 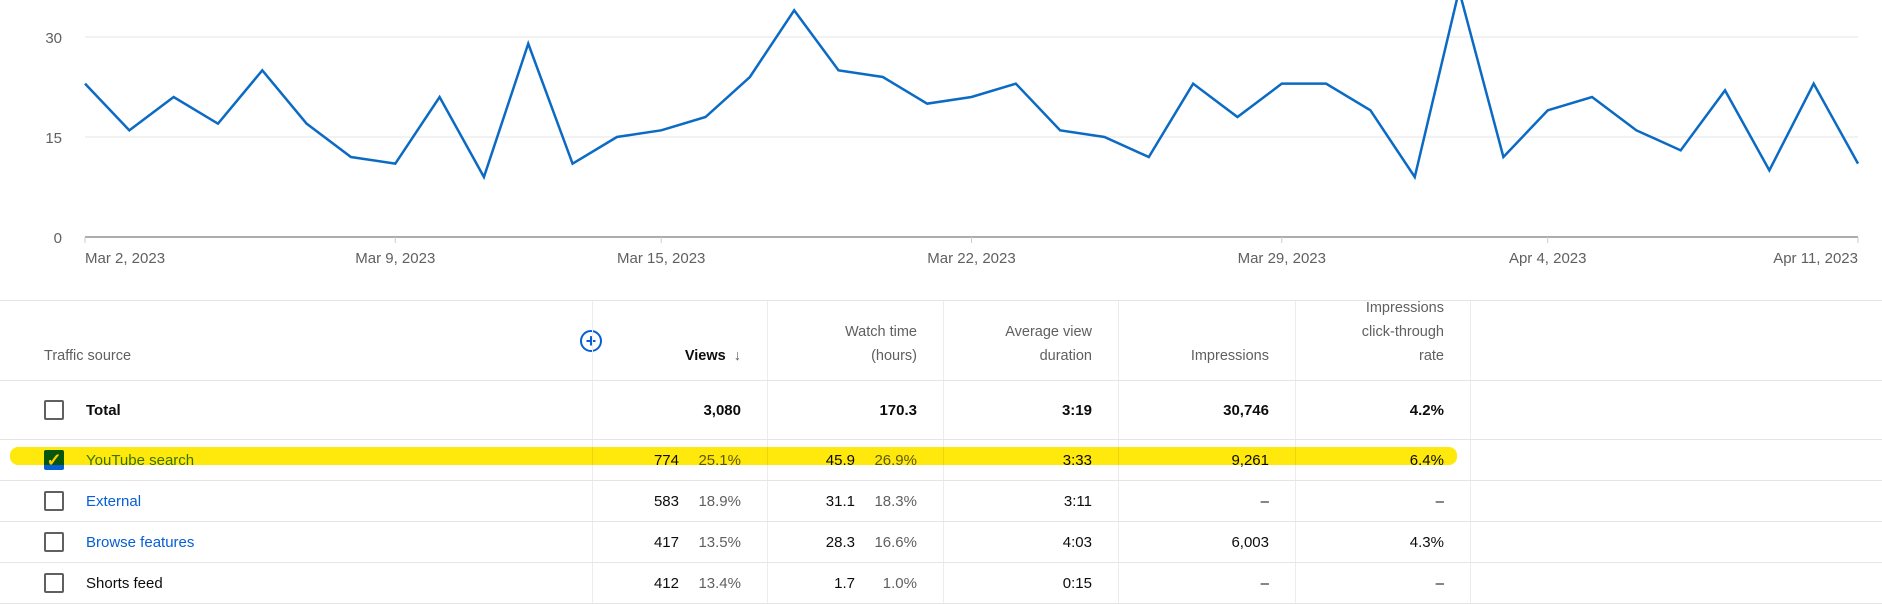 What do you see at coordinates (140, 542) in the screenshot?
I see `source-link: Browse features` at bounding box center [140, 542].